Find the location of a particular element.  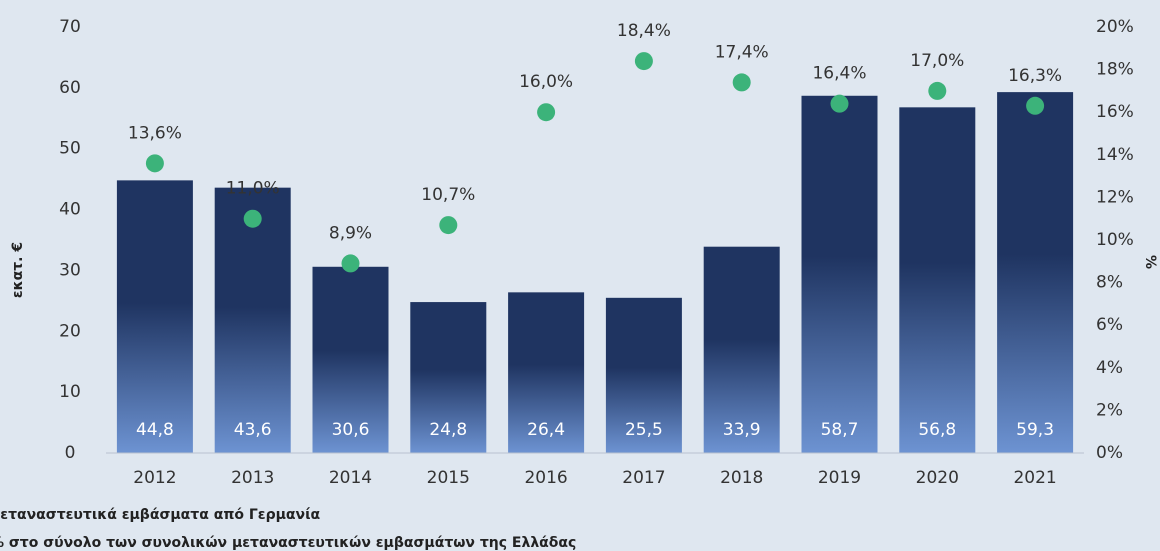

y-tick-label: 60 is located at coordinates (70, 88).